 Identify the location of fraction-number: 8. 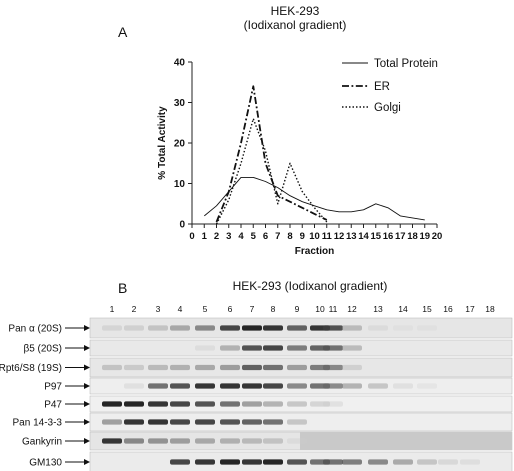
(273, 309).